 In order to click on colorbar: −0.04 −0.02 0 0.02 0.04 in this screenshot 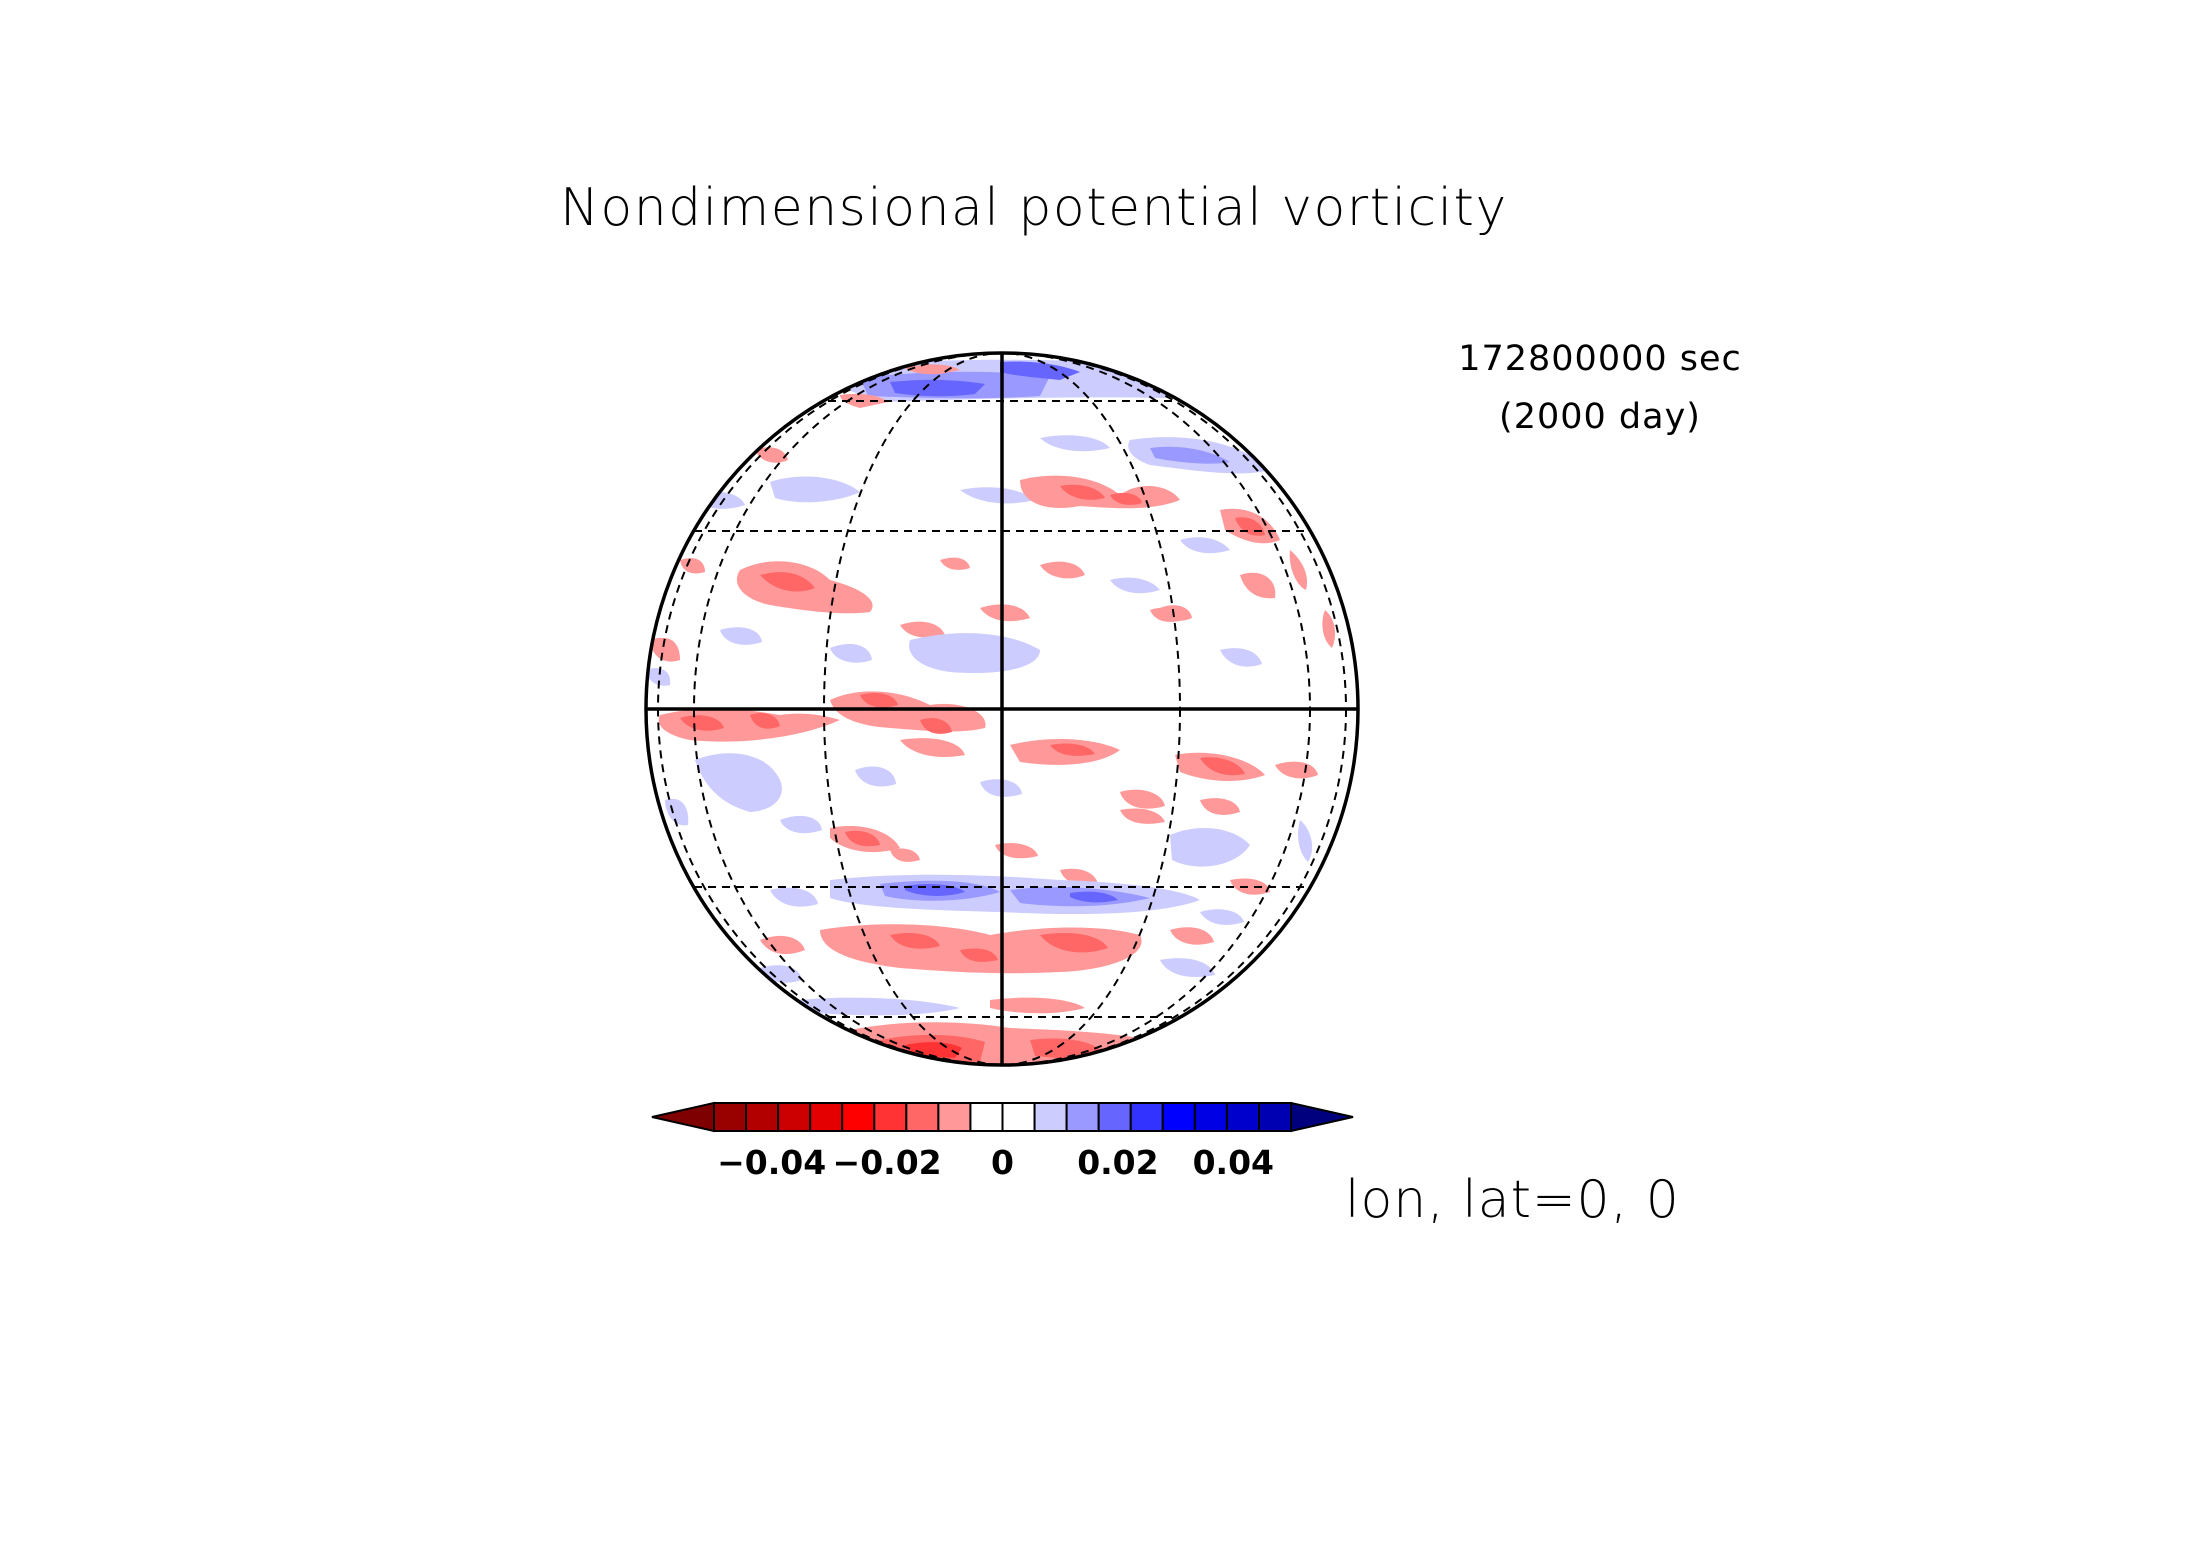, I will do `click(1002, 1141)`.